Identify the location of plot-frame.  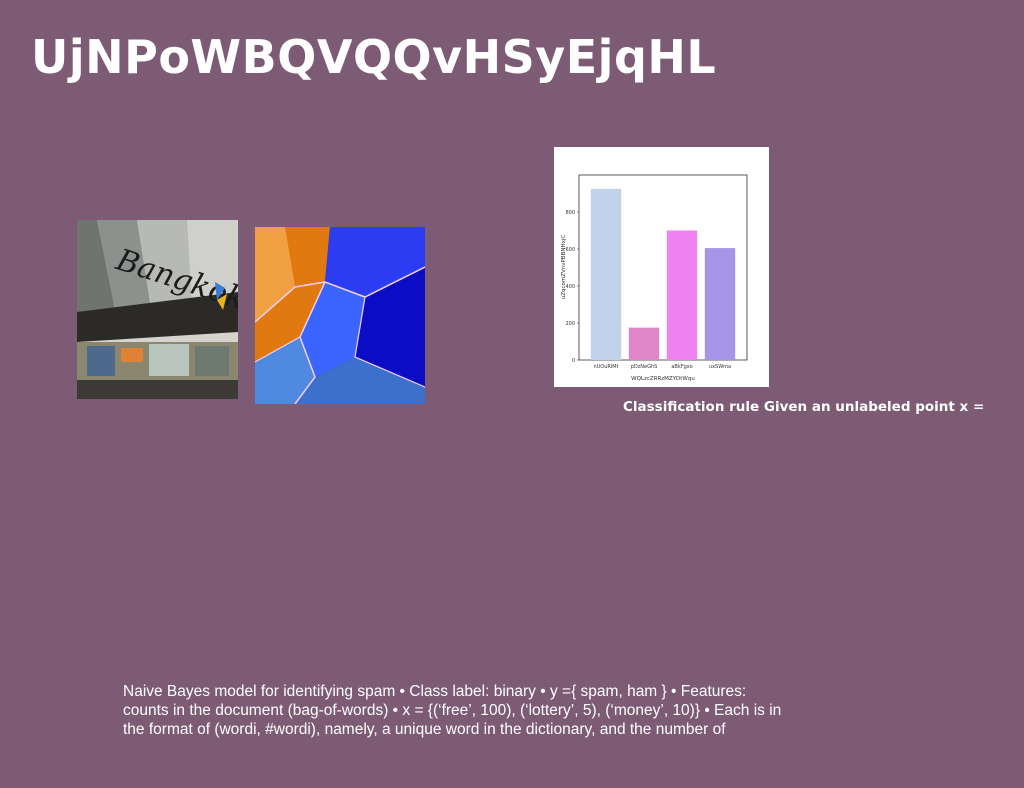
(663, 267).